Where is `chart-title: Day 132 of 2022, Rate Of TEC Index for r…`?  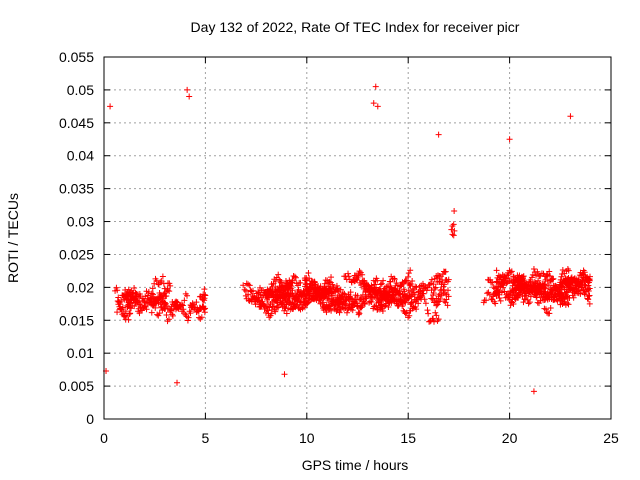
chart-title: Day 132 of 2022, Rate Of TEC Index for r… is located at coordinates (355, 27).